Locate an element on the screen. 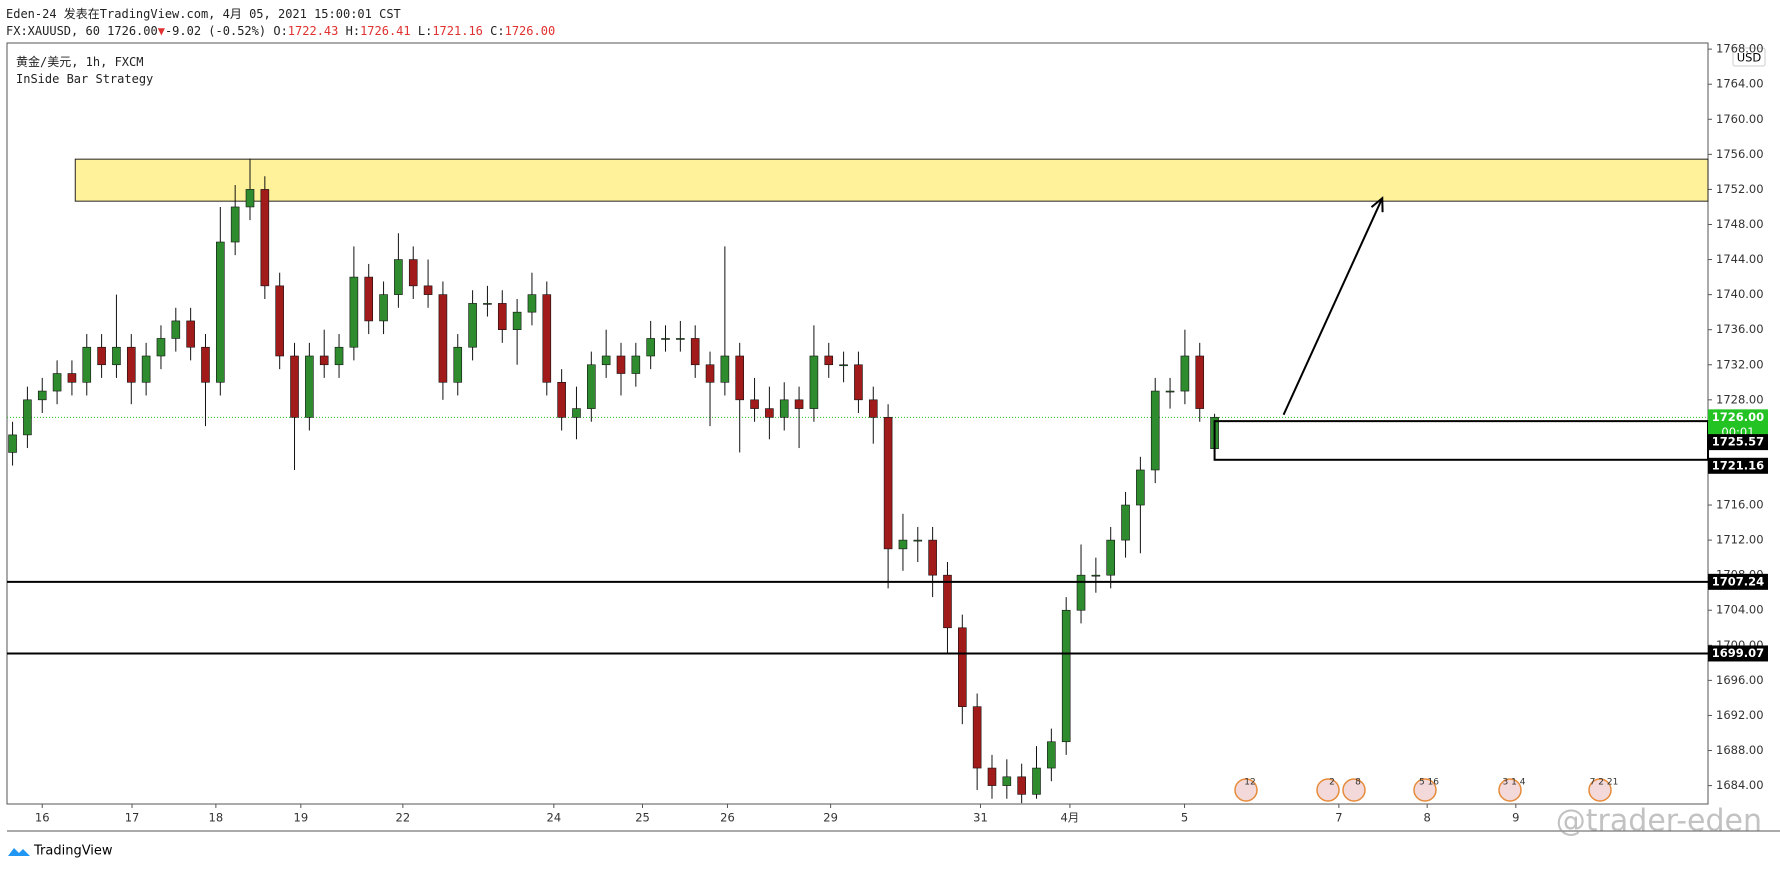  x-tick-label: 9 is located at coordinates (1515, 818).